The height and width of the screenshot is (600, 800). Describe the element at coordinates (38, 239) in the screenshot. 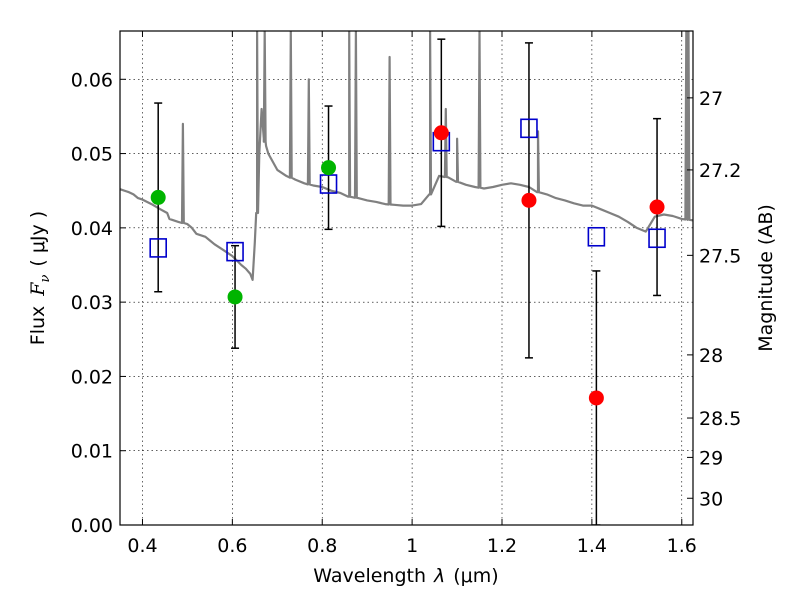

I see `y-axis-unit: ( μJy )` at that location.